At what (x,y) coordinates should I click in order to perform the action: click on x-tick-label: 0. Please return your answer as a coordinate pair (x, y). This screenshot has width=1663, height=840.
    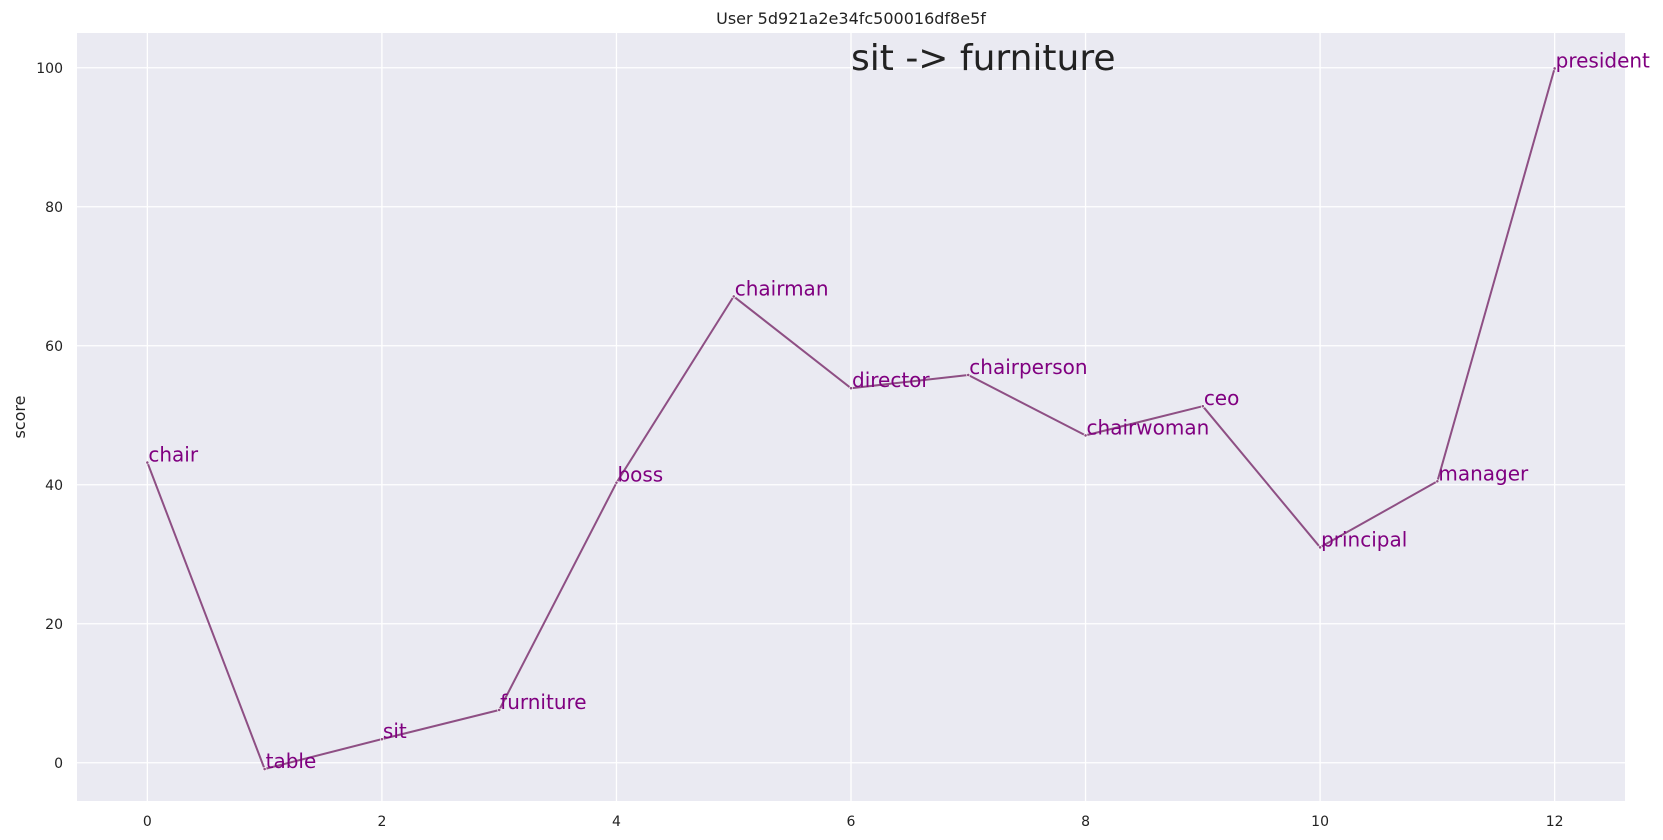
    Looking at the image, I should click on (147, 822).